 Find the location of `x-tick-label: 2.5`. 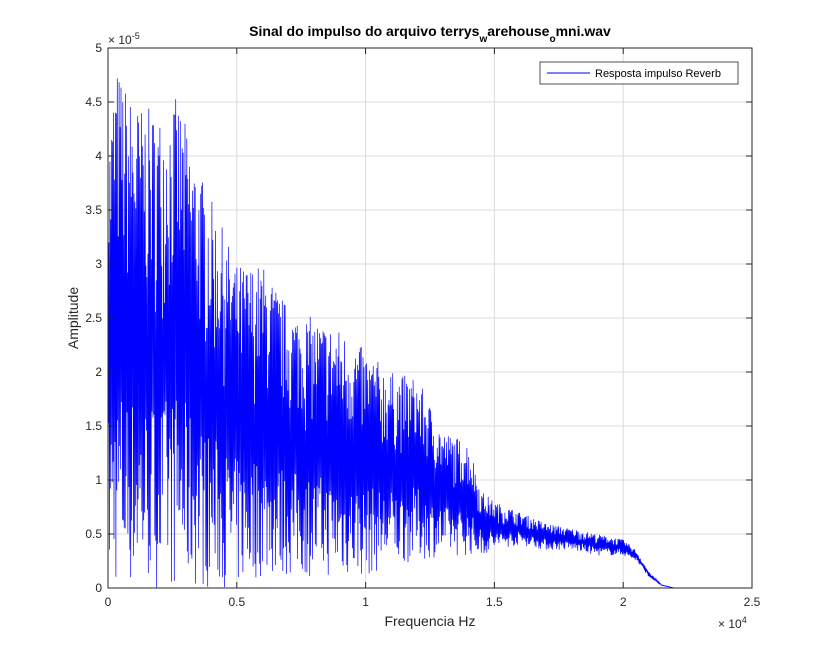

x-tick-label: 2.5 is located at coordinates (752, 602).